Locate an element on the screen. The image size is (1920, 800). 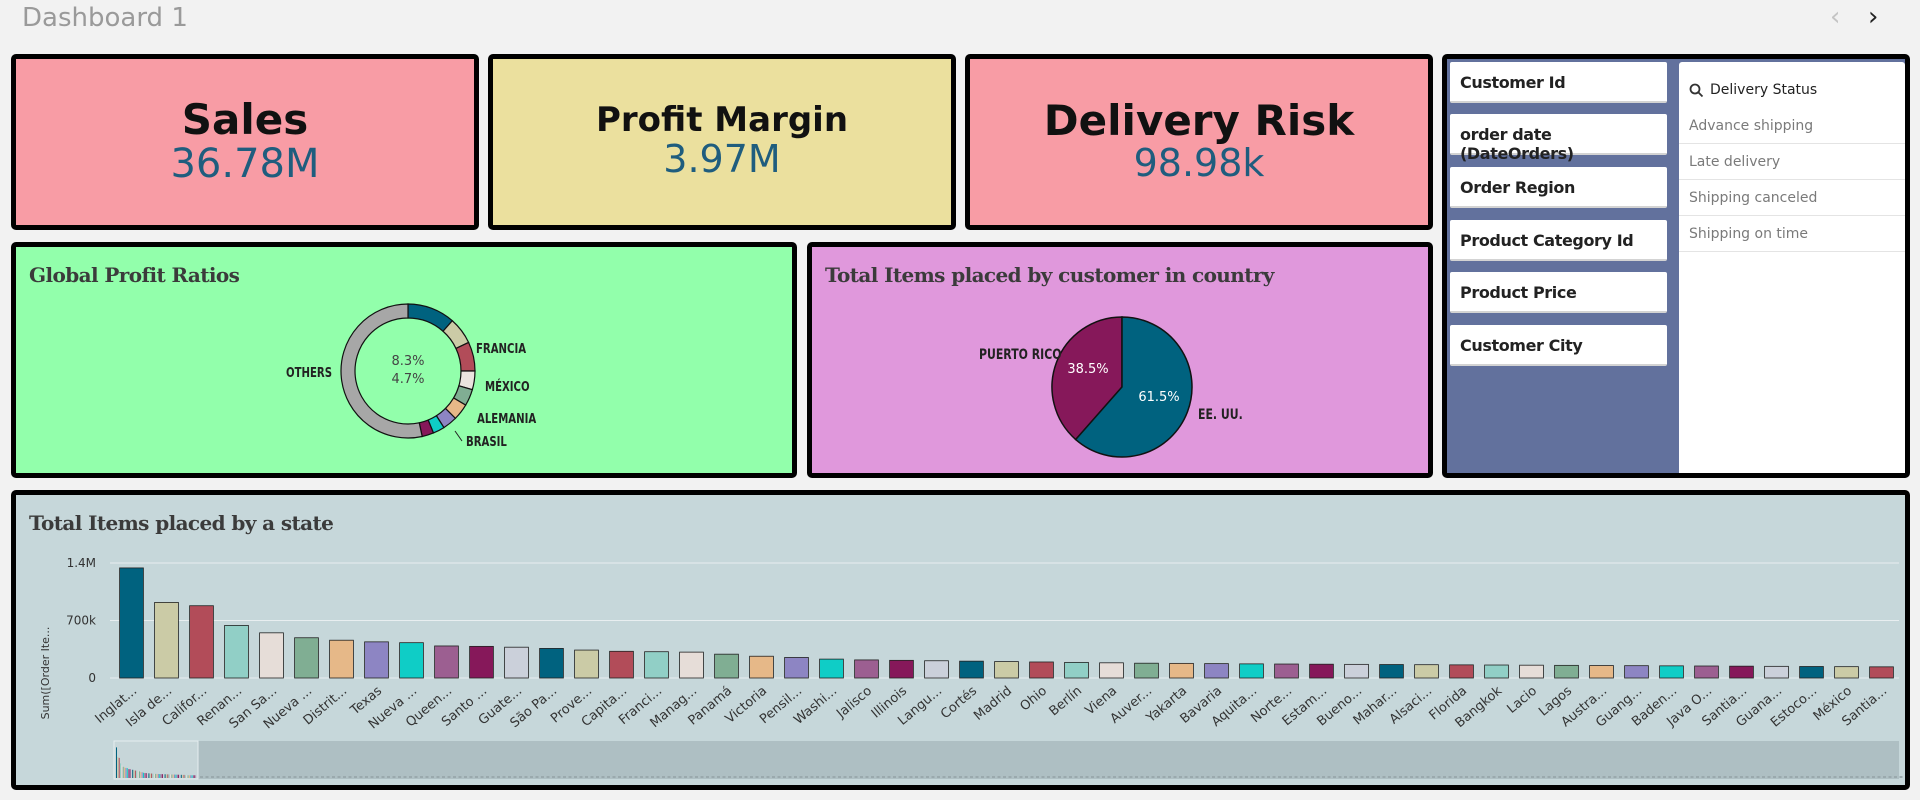
kpi-sales-card: Sales 36.78M is located at coordinates (245, 142).